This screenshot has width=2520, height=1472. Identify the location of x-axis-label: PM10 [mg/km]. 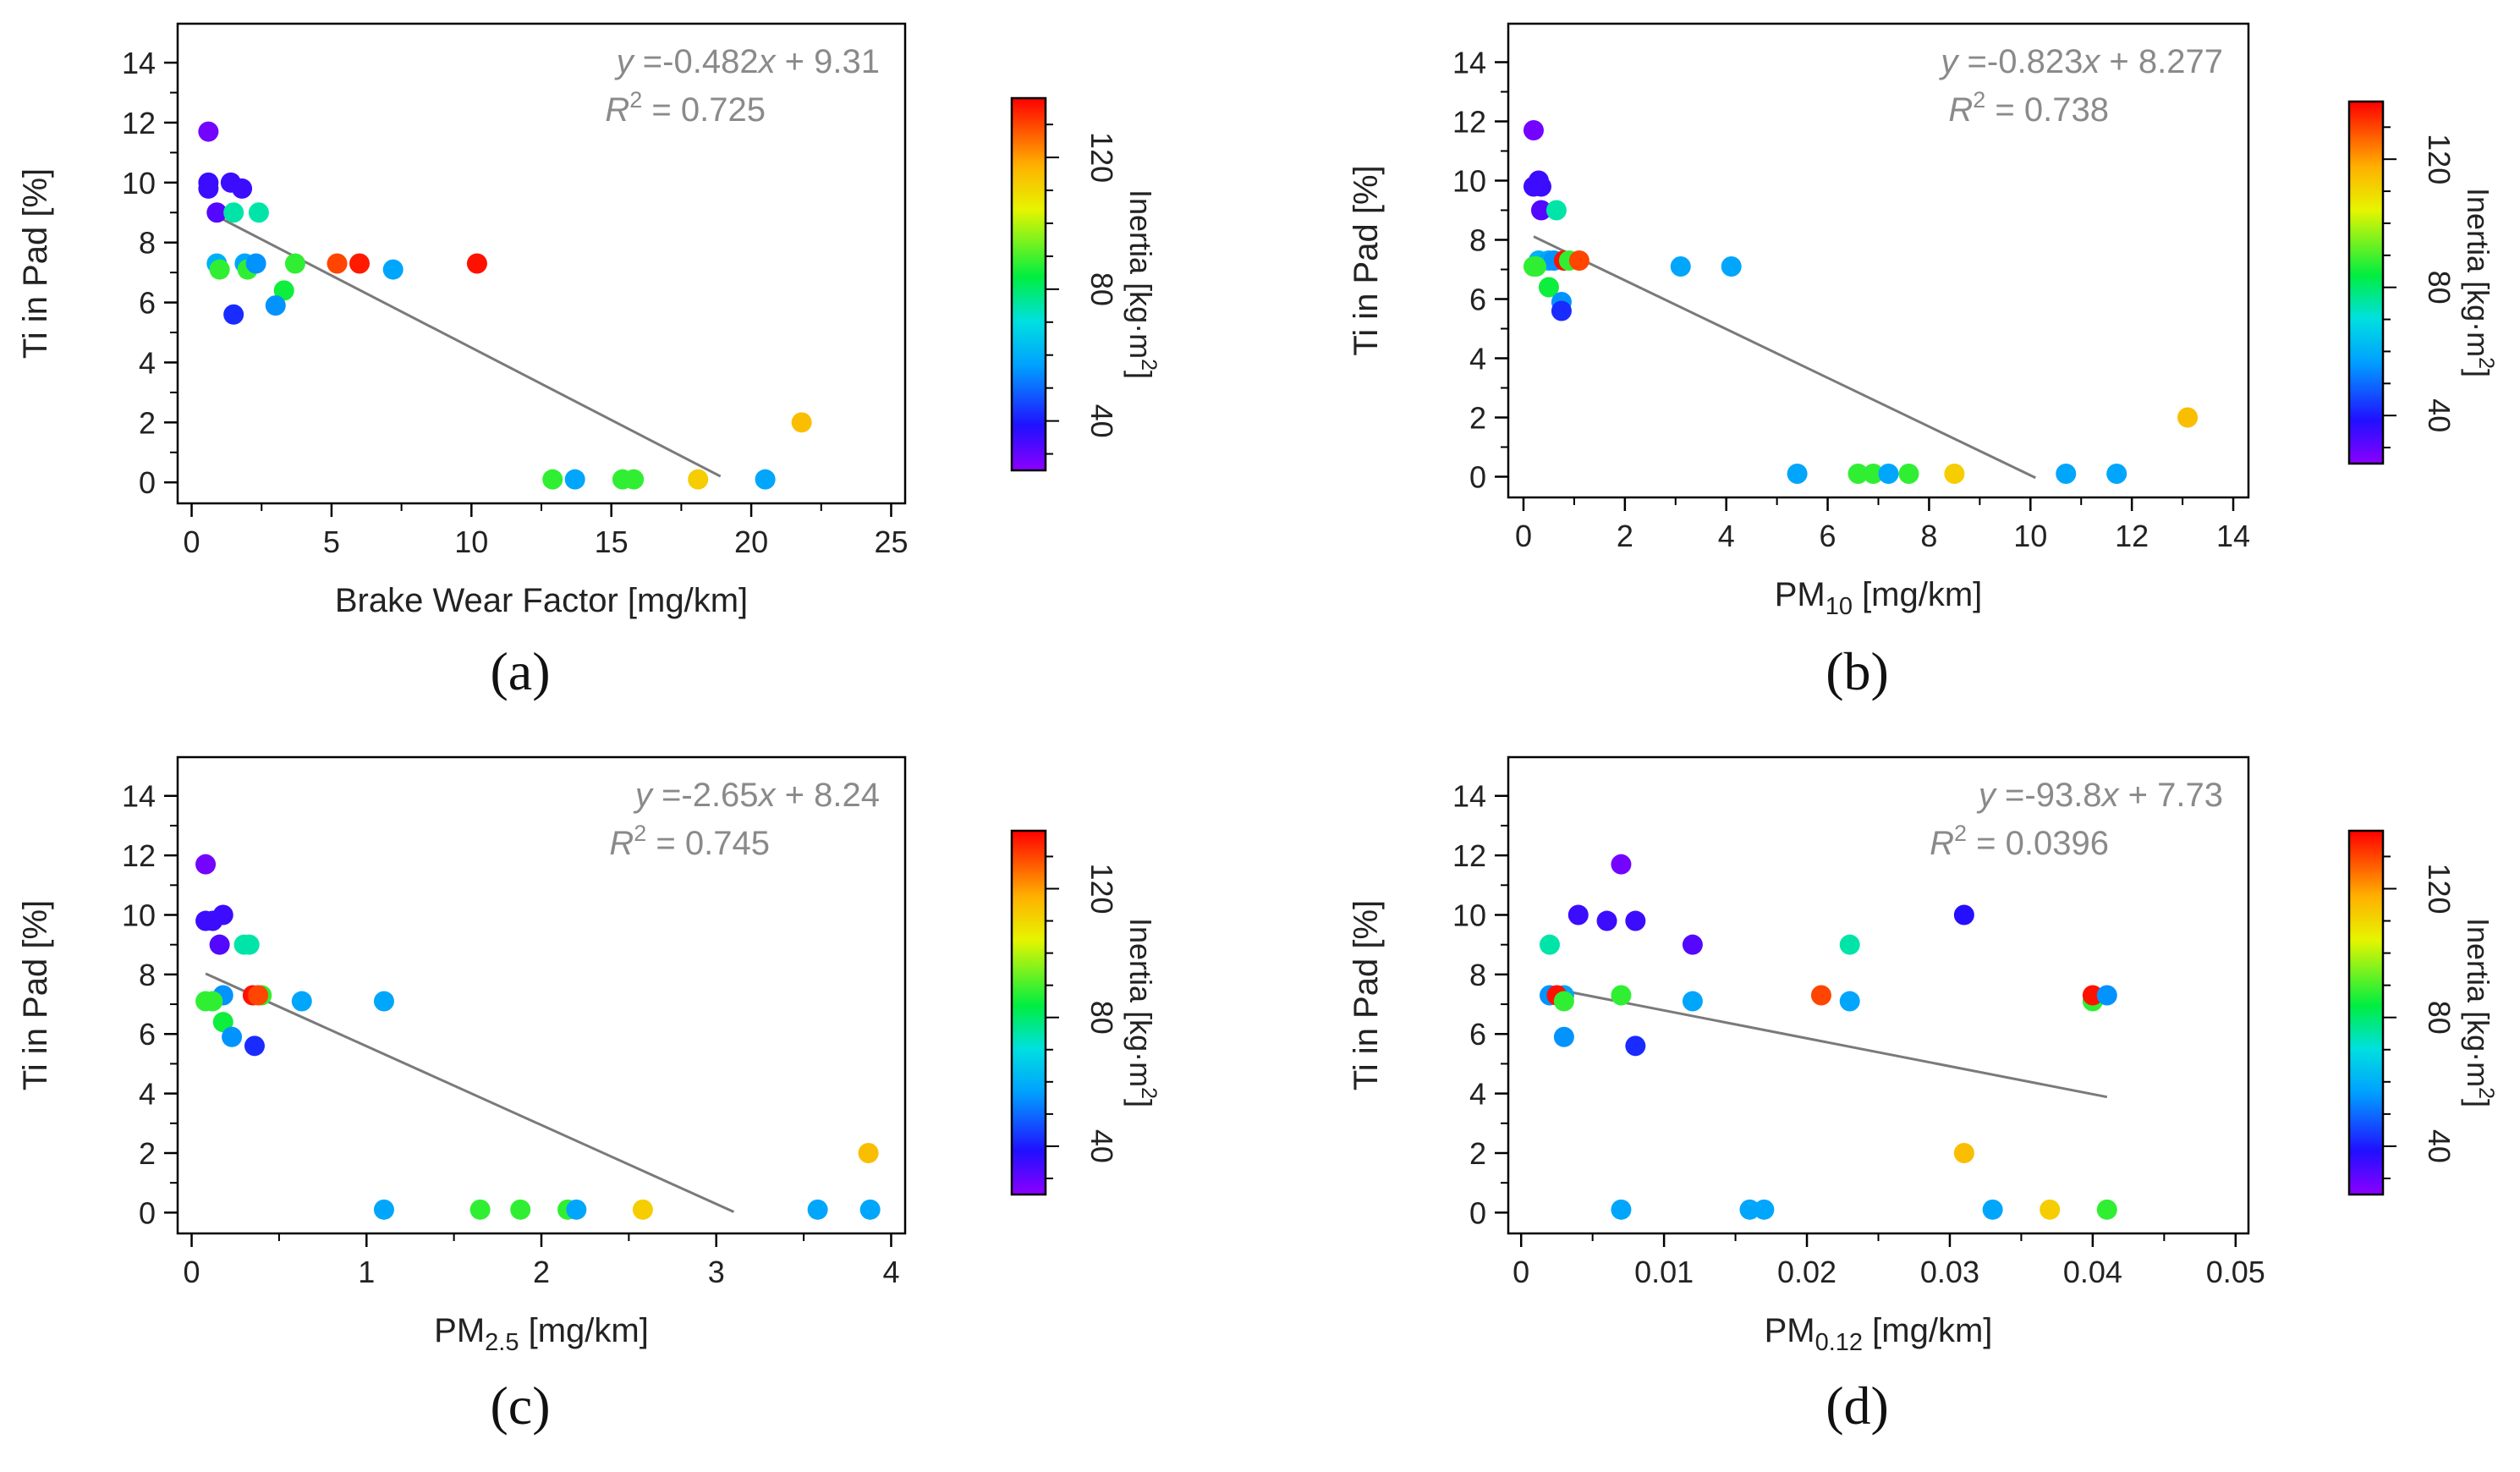
(1879, 598).